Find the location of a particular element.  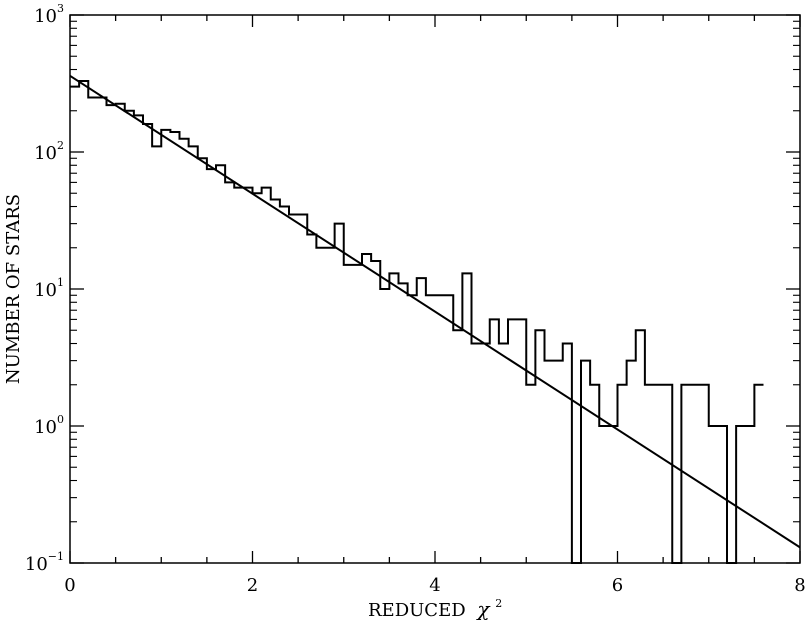

x-tick-label: 6 is located at coordinates (617, 585).